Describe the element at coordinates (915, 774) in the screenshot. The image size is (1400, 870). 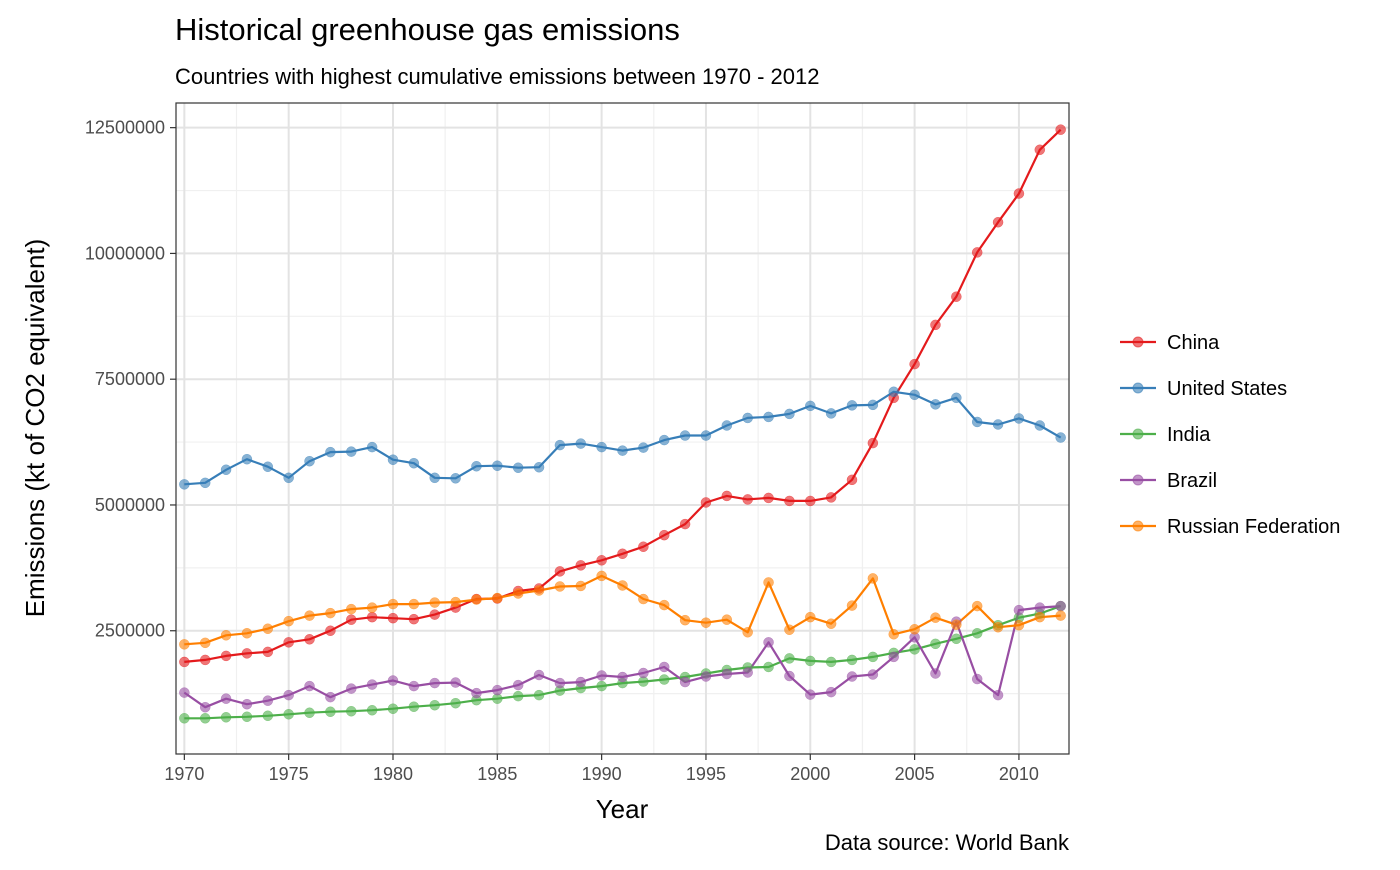
I see `x-tick-label: 2005` at that location.